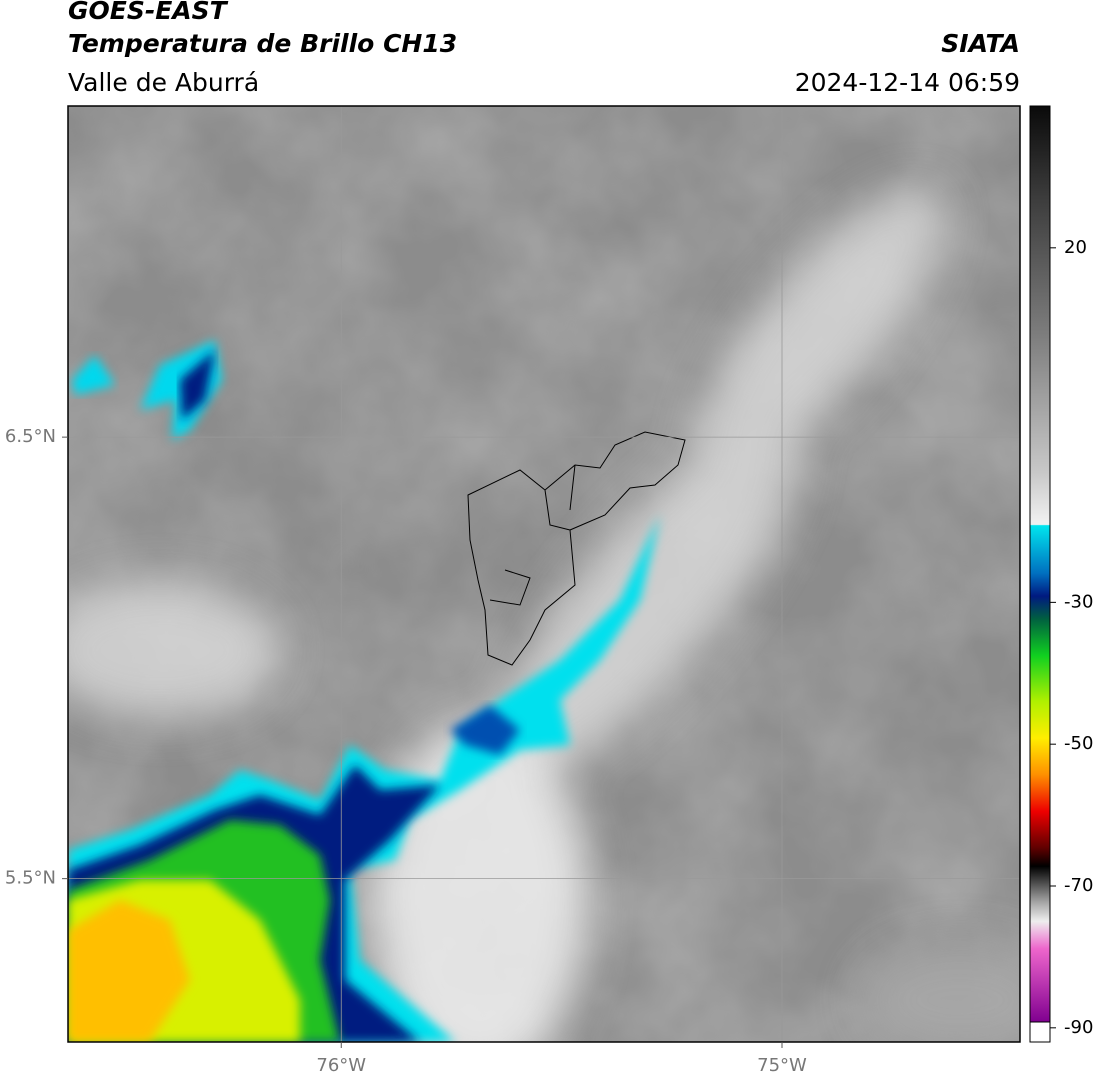  What do you see at coordinates (782, 1065) in the screenshot?
I see `x-tick-label: 75°W` at bounding box center [782, 1065].